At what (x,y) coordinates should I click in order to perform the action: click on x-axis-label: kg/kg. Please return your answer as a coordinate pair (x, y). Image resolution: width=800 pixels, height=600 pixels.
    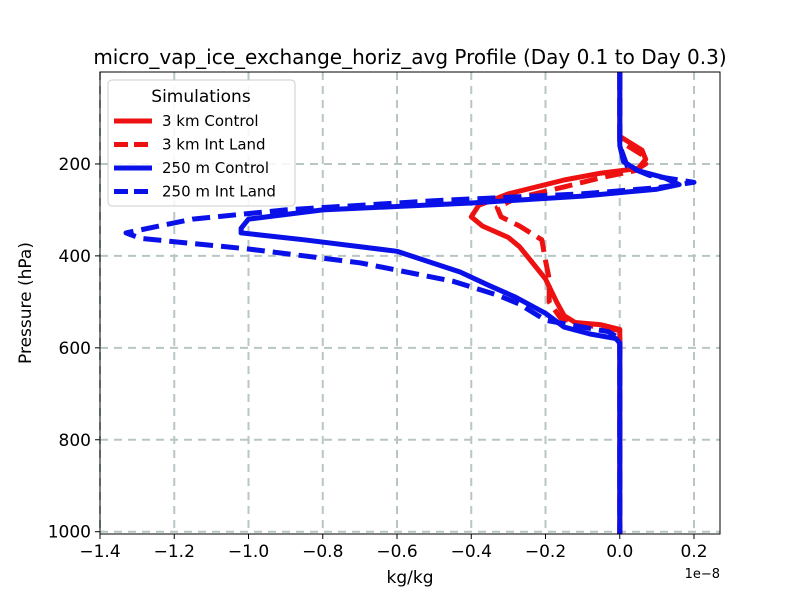
    Looking at the image, I should click on (410, 578).